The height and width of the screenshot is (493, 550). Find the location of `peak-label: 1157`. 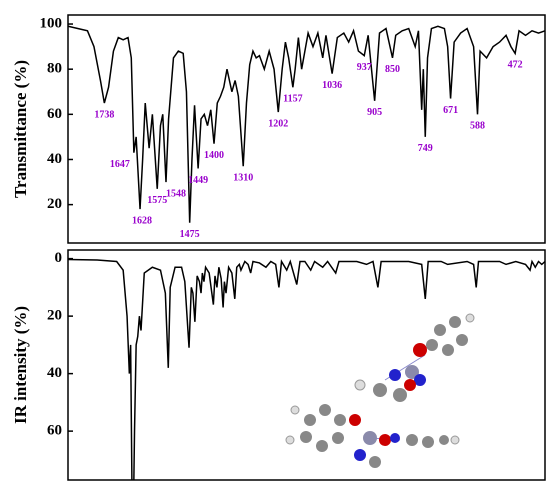

peak-label: 1157 is located at coordinates (292, 99).